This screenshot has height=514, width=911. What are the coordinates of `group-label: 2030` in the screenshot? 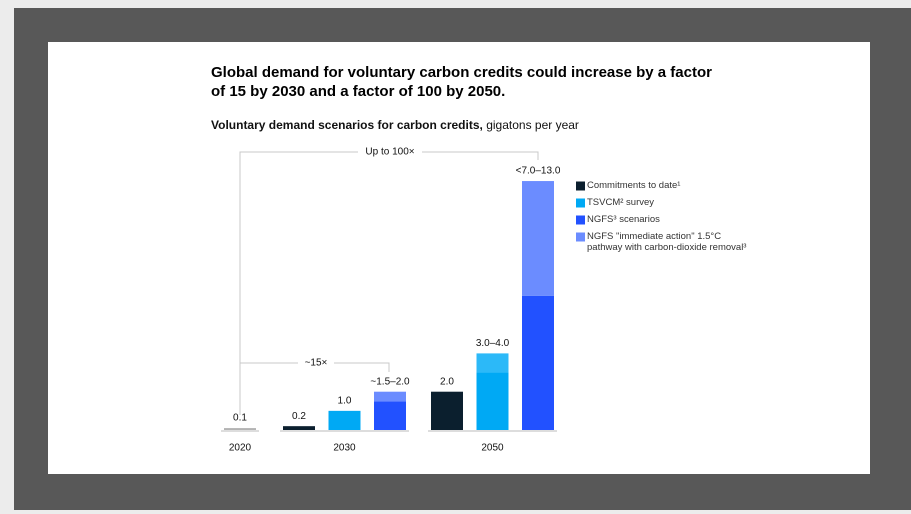 It's located at (344, 448).